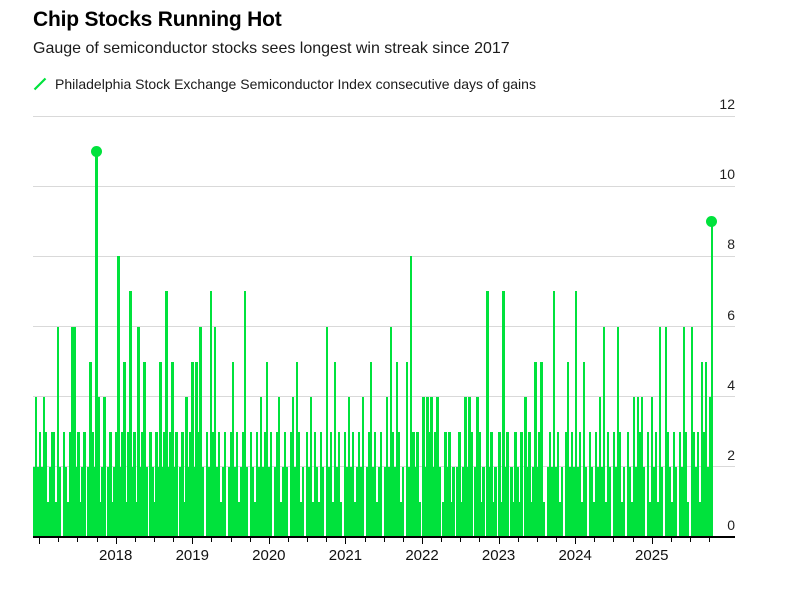 This screenshot has width=799, height=595. I want to click on y-axis-label: 2, so click(731, 454).